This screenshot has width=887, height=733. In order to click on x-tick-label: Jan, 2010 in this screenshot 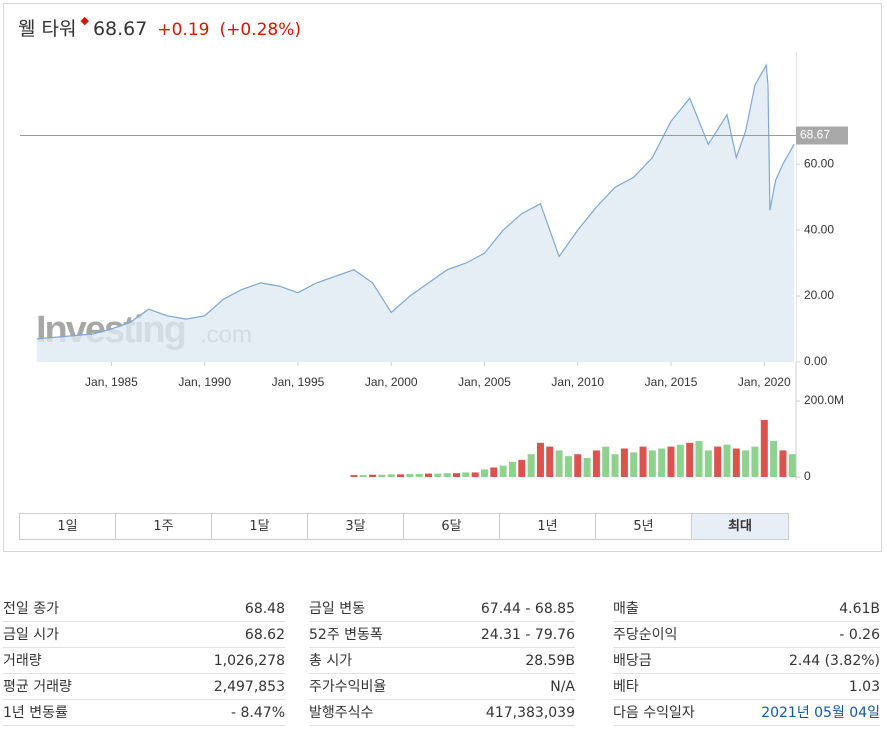, I will do `click(577, 382)`.